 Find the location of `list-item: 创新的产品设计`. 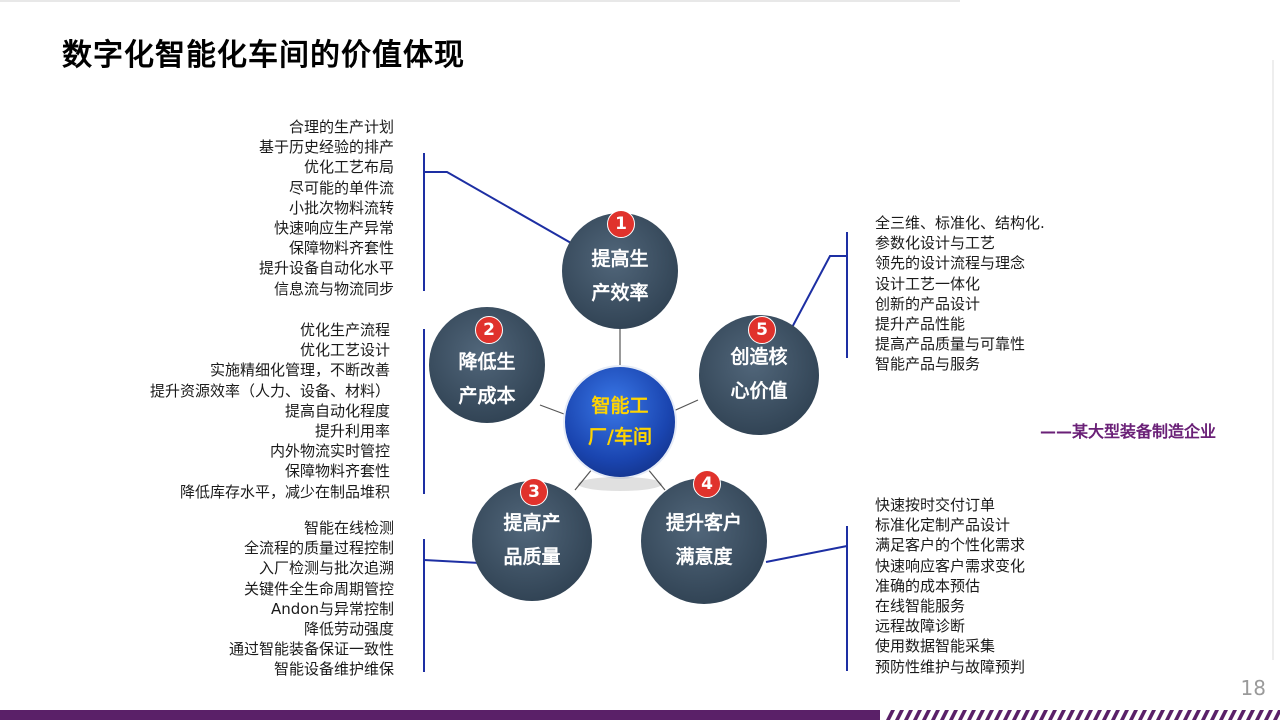

list-item: 创新的产品设计 is located at coordinates (928, 303).